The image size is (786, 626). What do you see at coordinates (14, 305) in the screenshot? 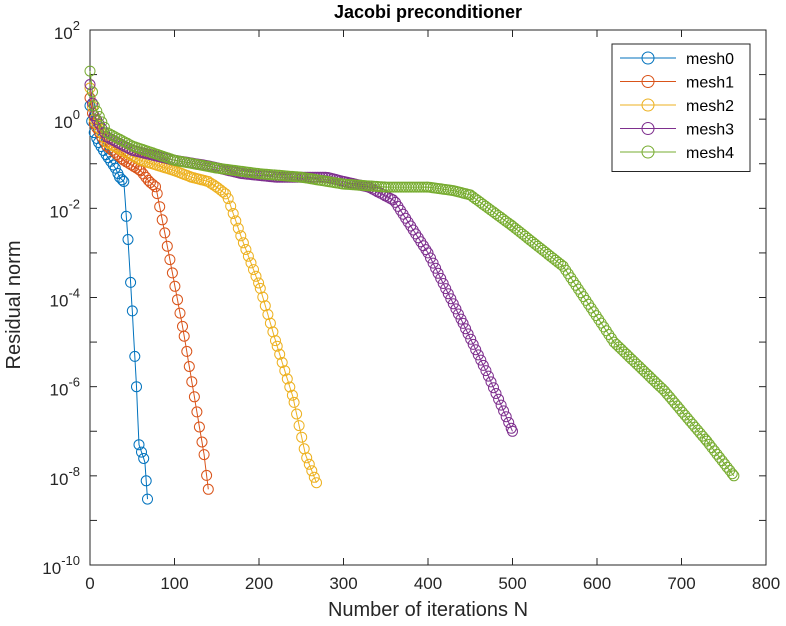
I see `y-axis-label: Residual norm` at bounding box center [14, 305].